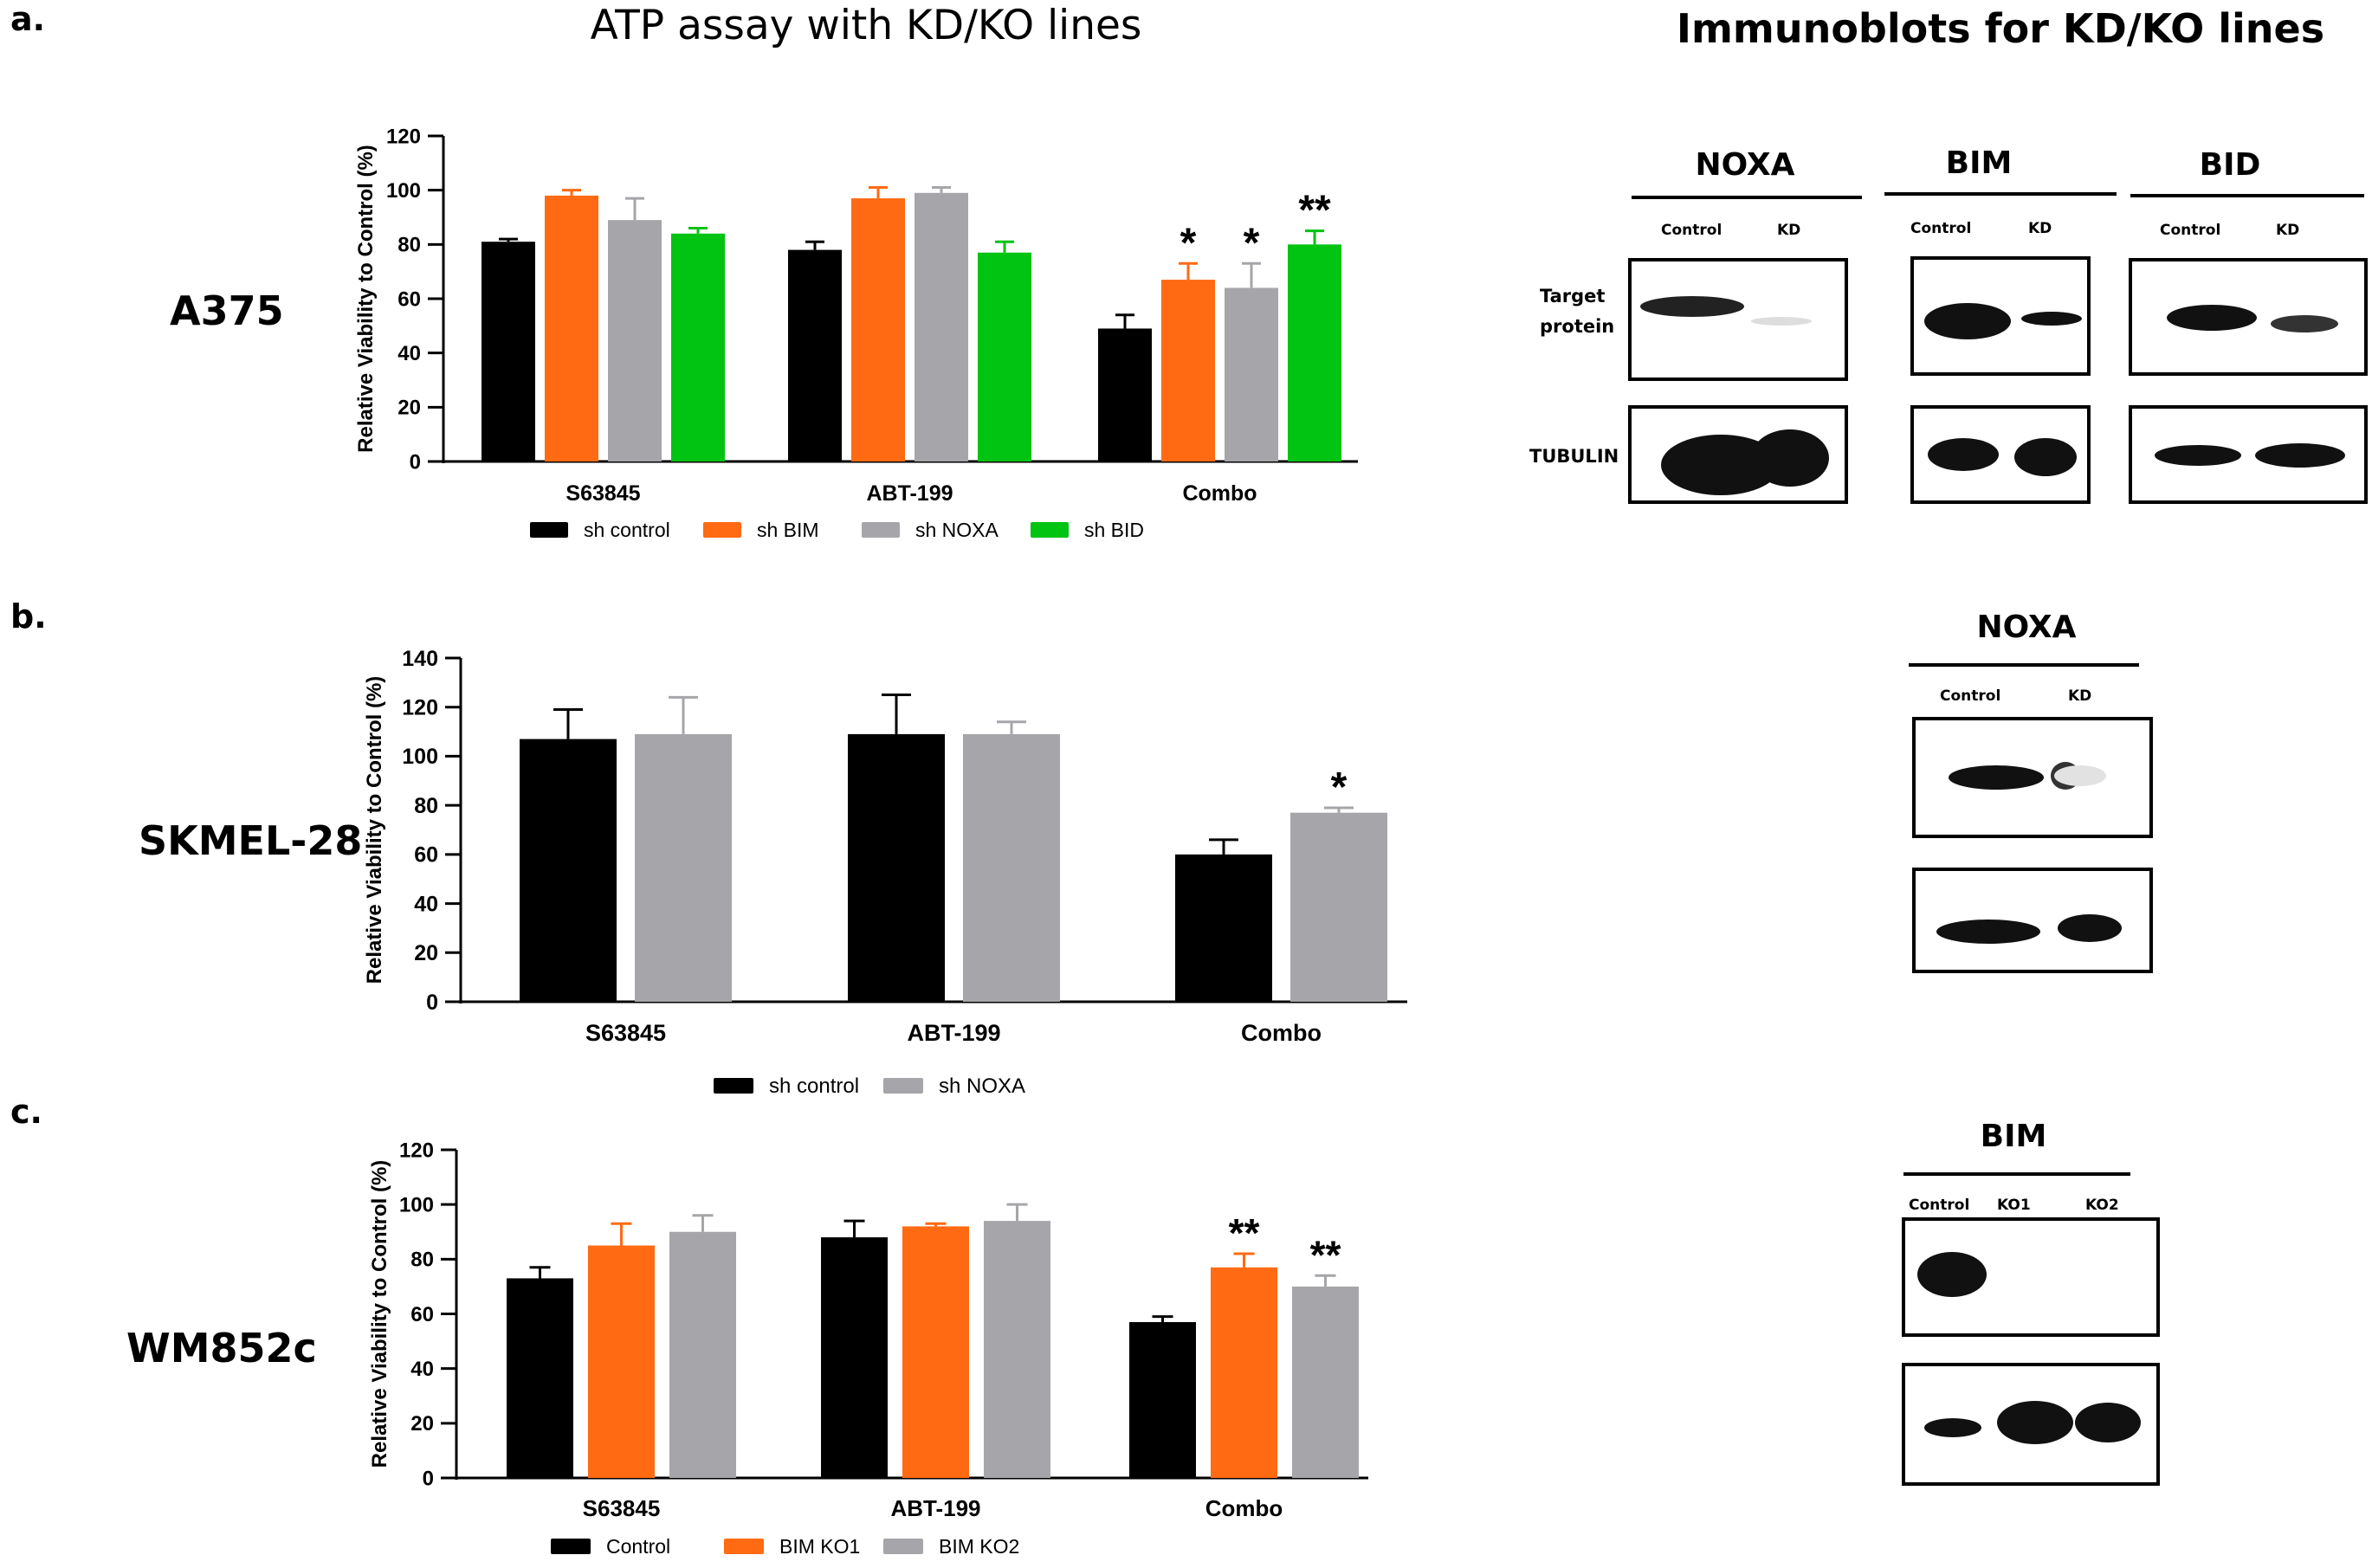  Describe the element at coordinates (866, 25) in the screenshot. I see `atp-assay-heading: ATP assay with KD/KO lines` at that location.